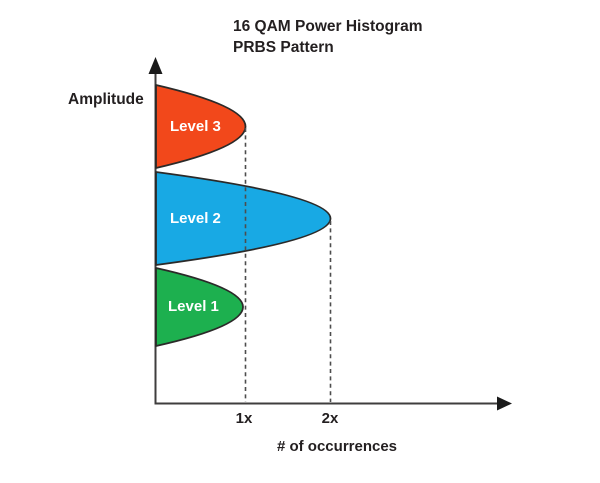 The height and width of the screenshot is (483, 600). I want to click on chart-subtitle: PRBS Pattern, so click(283, 47).